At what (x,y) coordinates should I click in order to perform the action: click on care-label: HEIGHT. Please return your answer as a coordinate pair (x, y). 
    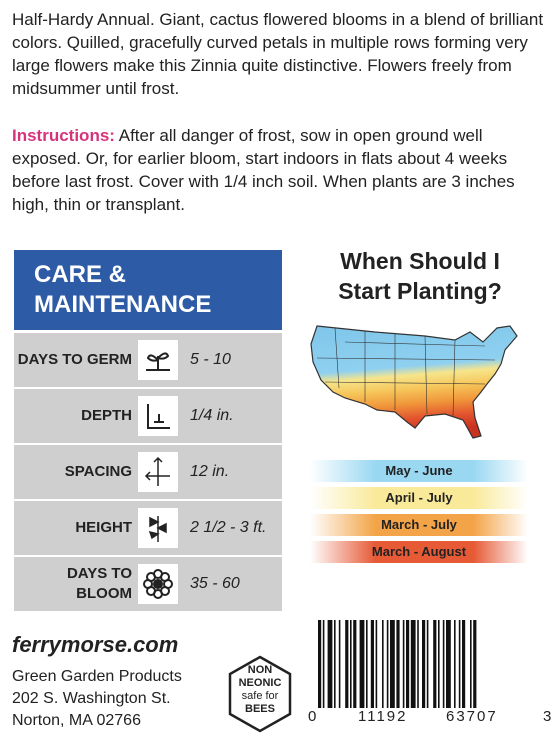
    Looking at the image, I should click on (103, 527).